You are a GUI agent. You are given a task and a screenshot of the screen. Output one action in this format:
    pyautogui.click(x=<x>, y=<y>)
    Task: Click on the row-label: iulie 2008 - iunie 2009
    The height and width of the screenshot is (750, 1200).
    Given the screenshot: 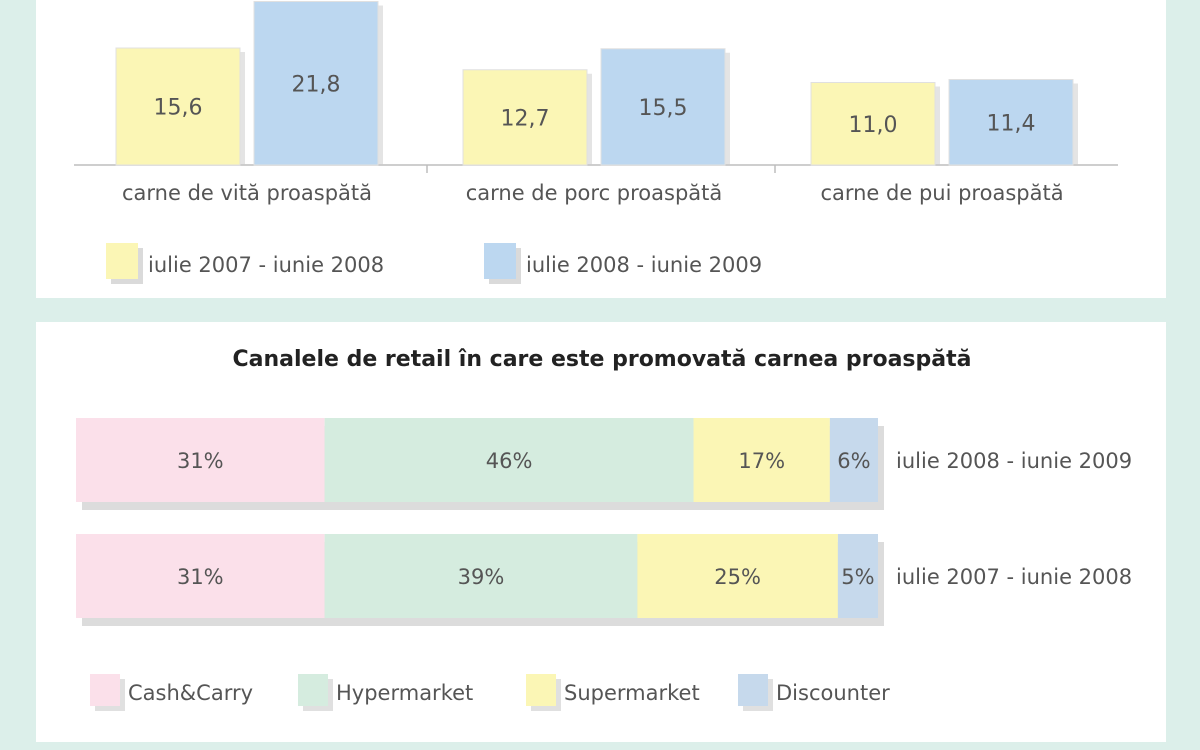 What is the action you would take?
    pyautogui.click(x=1014, y=461)
    